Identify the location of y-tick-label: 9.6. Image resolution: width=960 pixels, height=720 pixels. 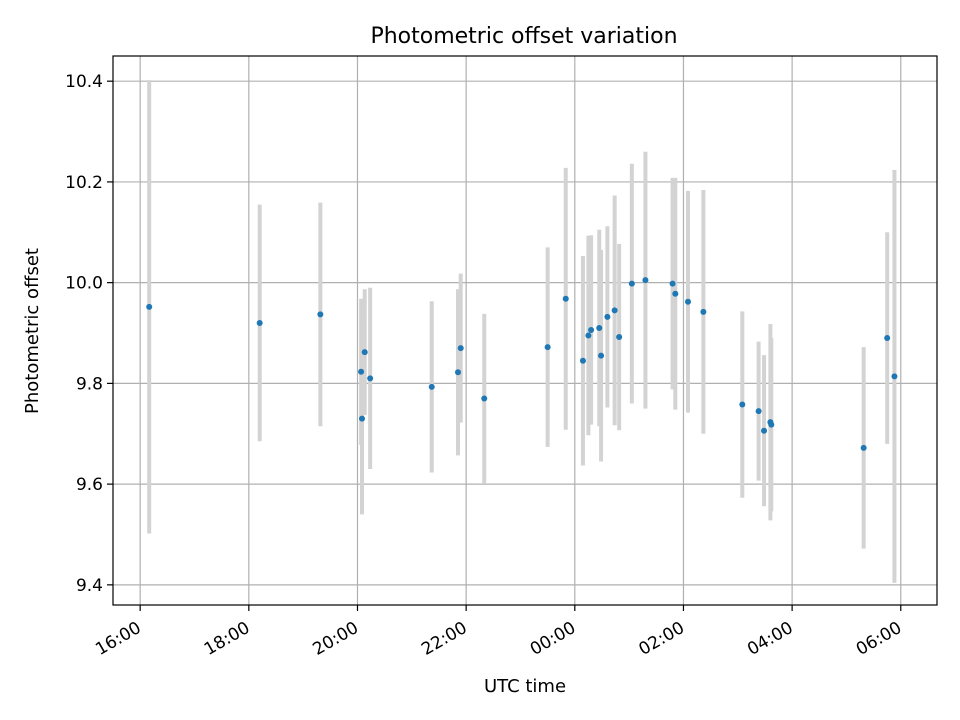
(89, 485).